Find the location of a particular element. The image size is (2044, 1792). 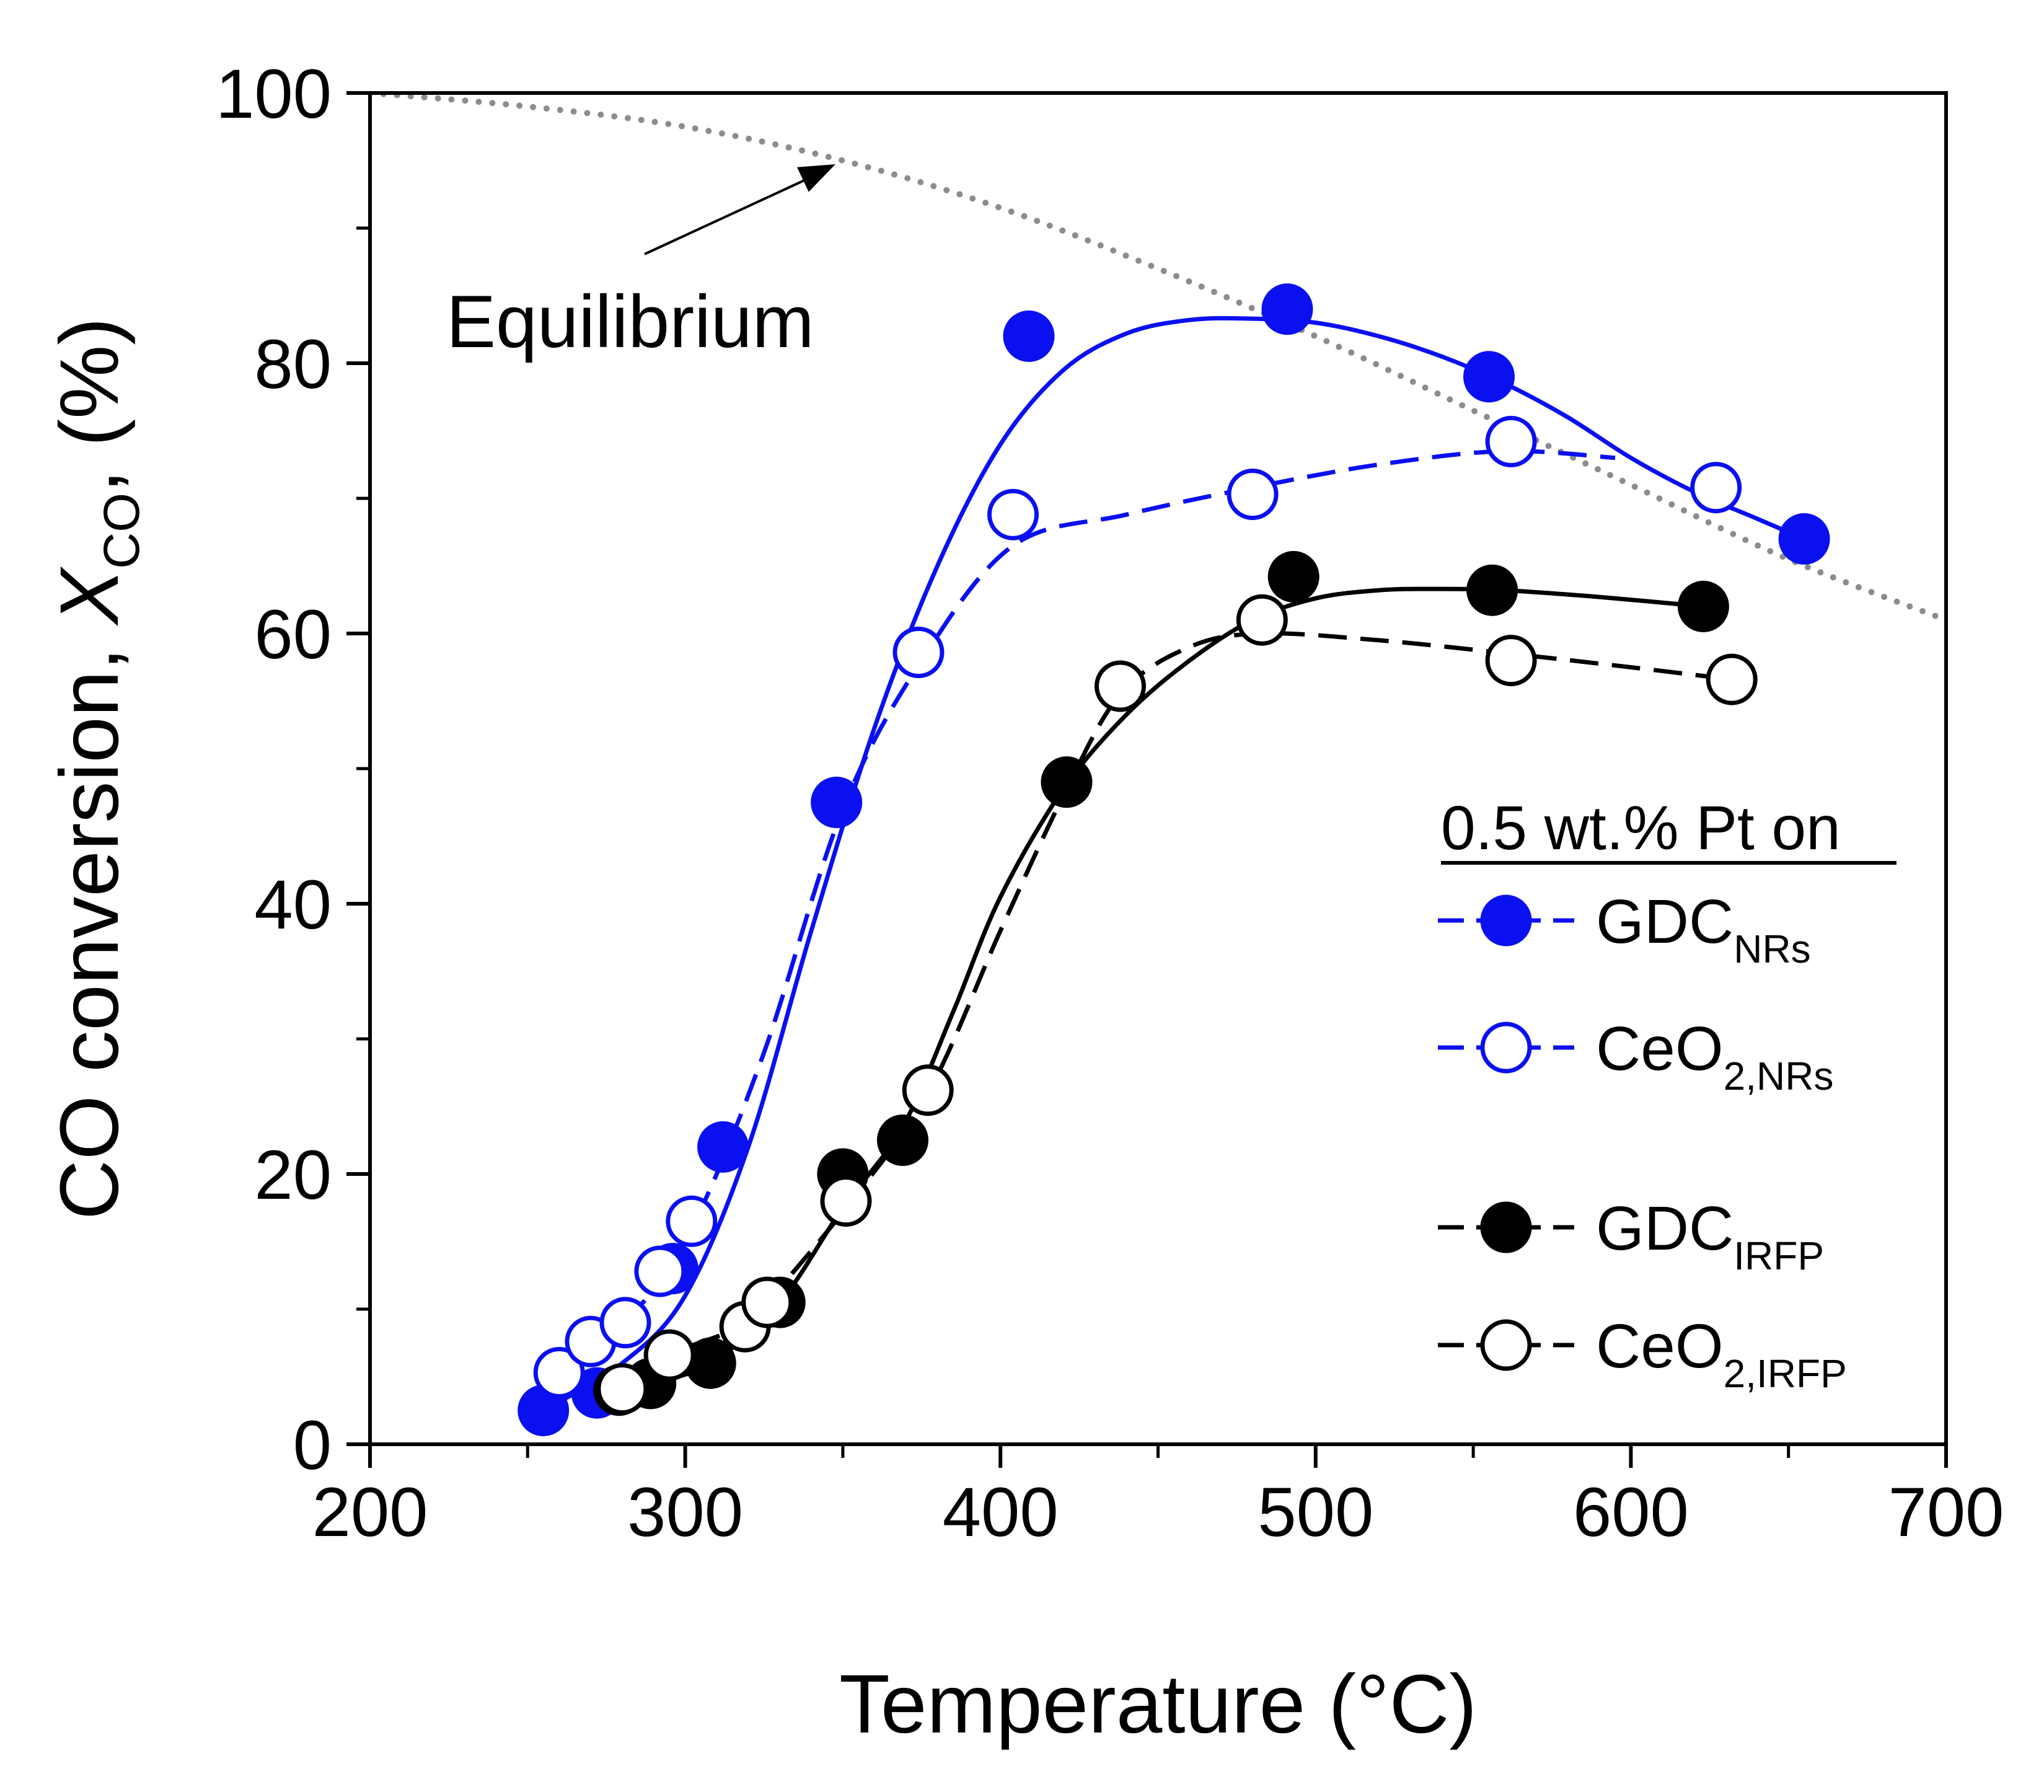

legend-item-2: CeO2,NRs is located at coordinates (1636, 1056).